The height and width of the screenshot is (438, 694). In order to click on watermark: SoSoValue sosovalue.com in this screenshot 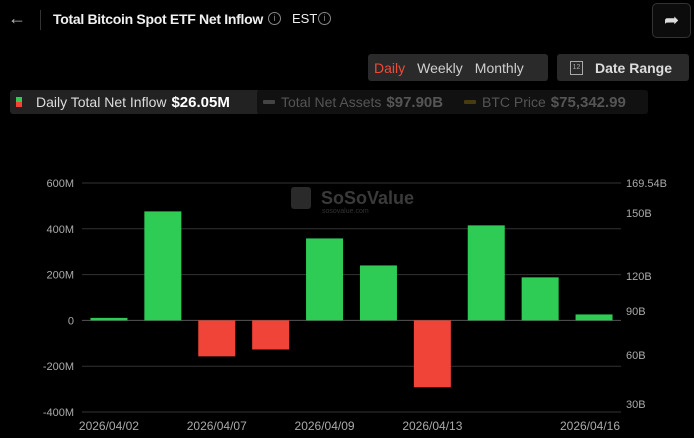, I will do `click(352, 201)`.